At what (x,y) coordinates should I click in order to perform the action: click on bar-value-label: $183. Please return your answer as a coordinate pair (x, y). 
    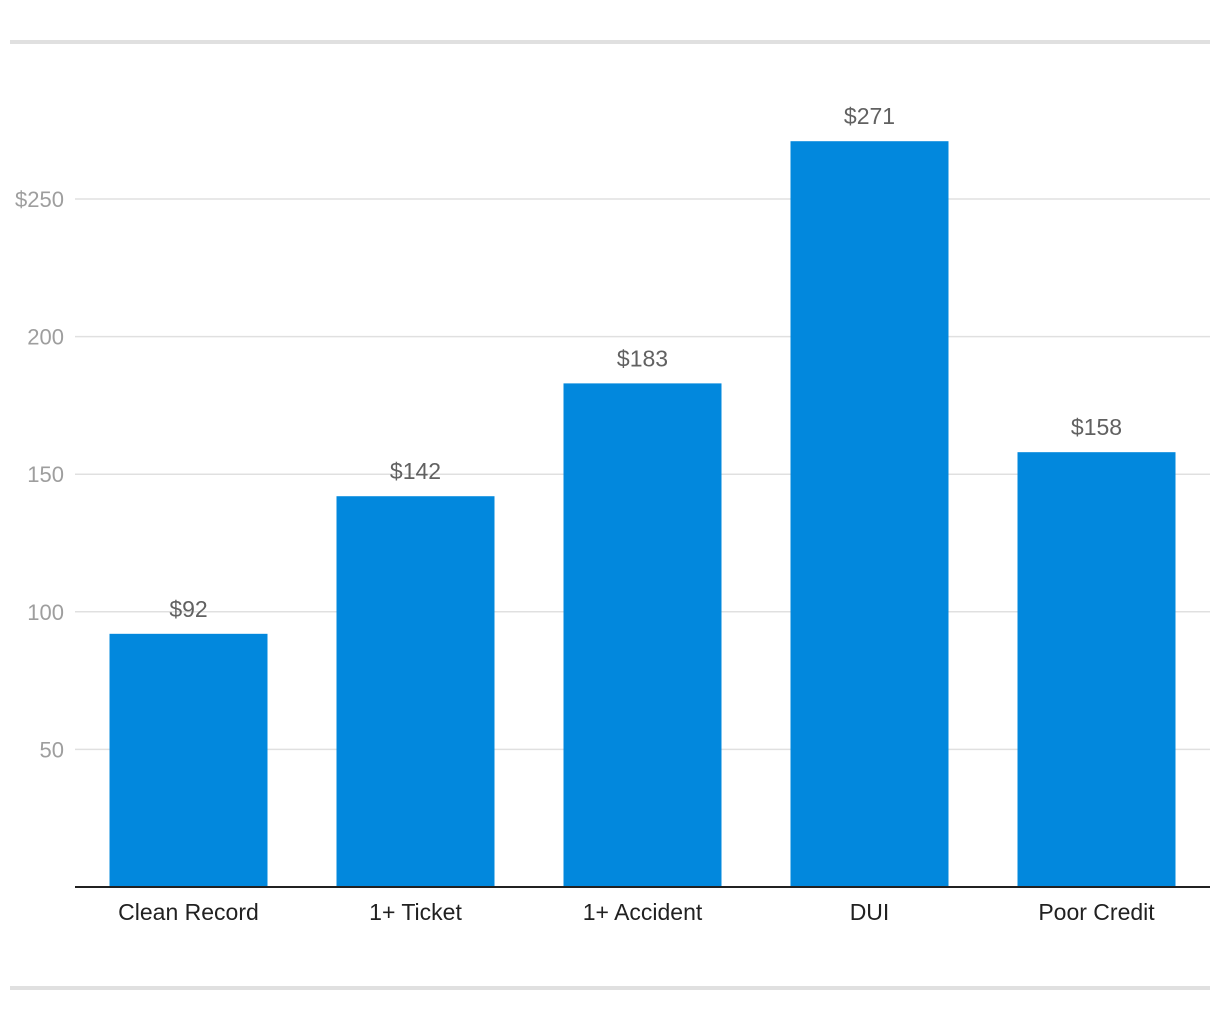
    Looking at the image, I should click on (642, 358).